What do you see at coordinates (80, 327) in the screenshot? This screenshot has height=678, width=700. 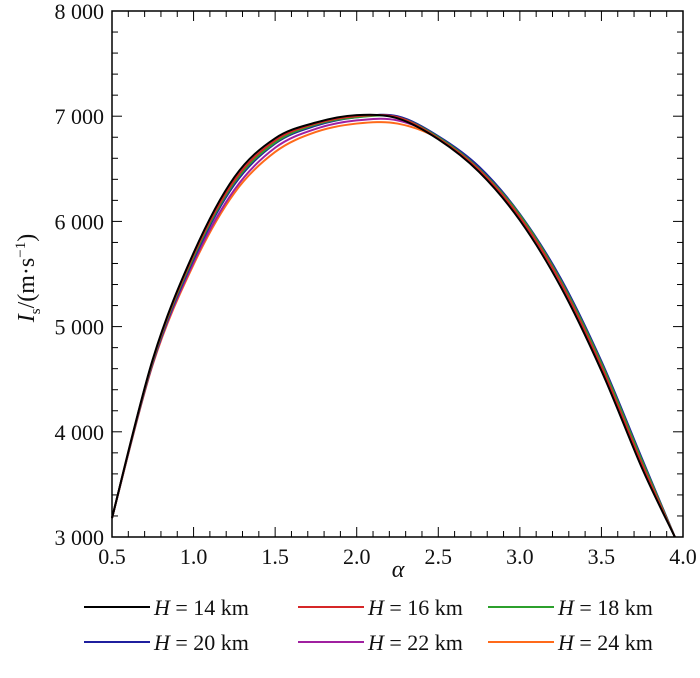 I see `y-tick-label: 5 000` at bounding box center [80, 327].